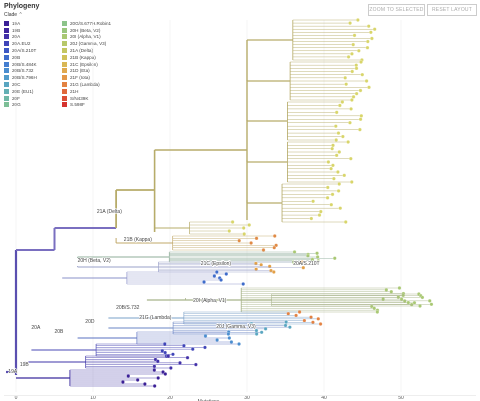  I want to click on color-by-clade-toggle: Clade ⌃, so click(13, 15).